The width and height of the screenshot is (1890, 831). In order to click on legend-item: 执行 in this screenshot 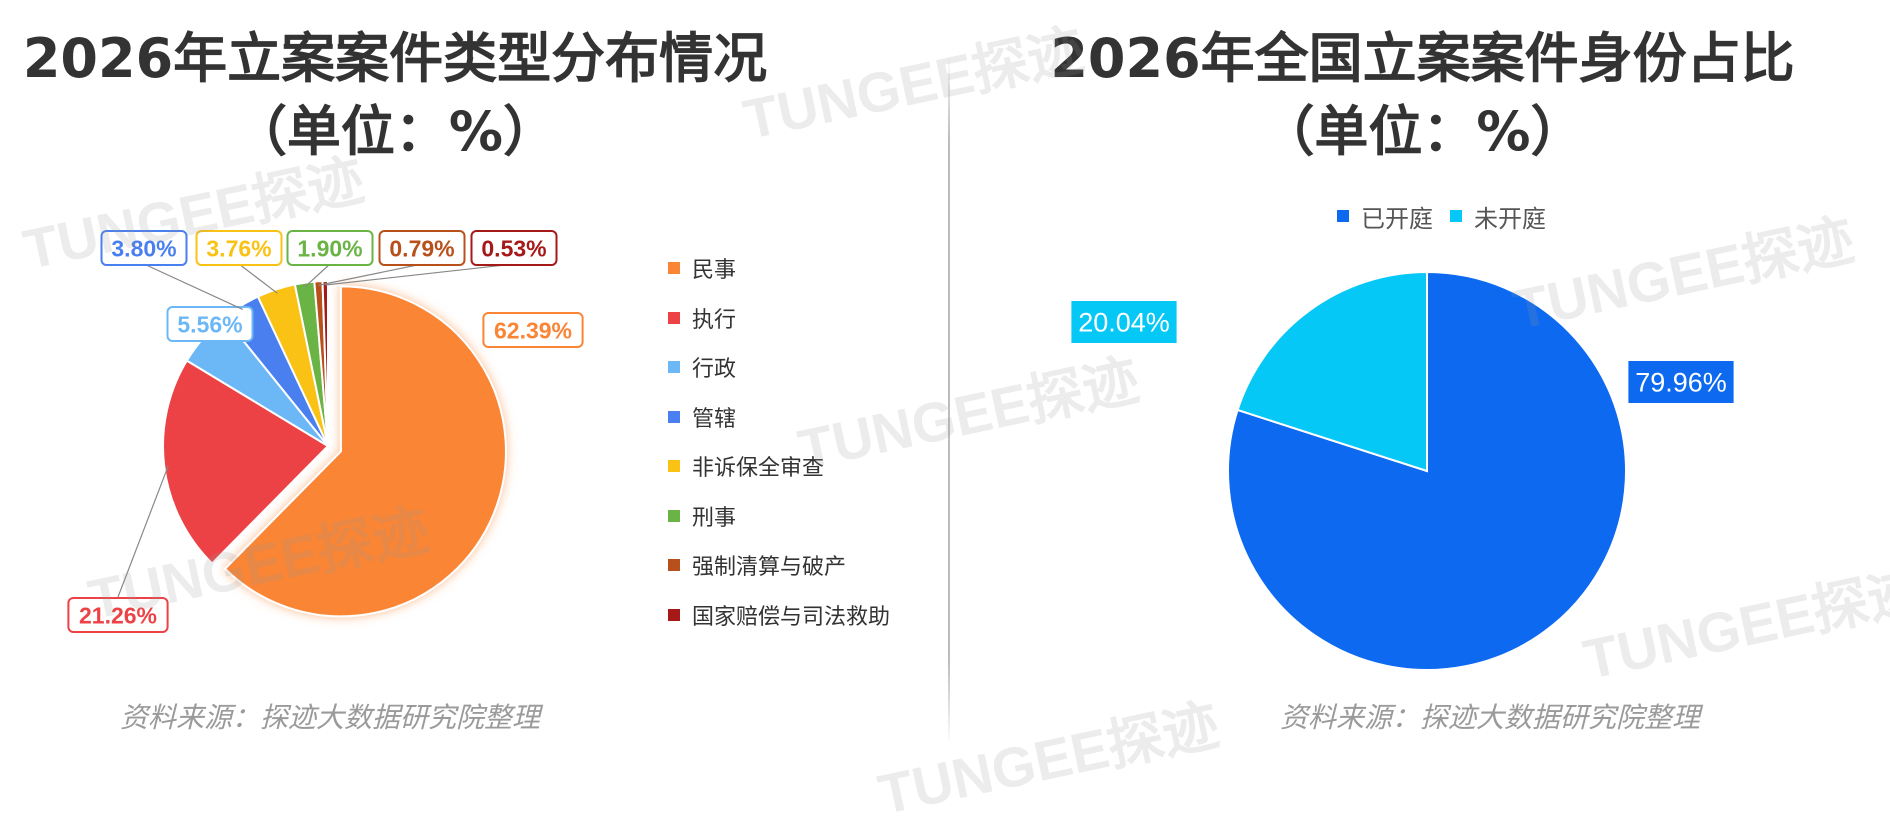, I will do `click(702, 318)`.